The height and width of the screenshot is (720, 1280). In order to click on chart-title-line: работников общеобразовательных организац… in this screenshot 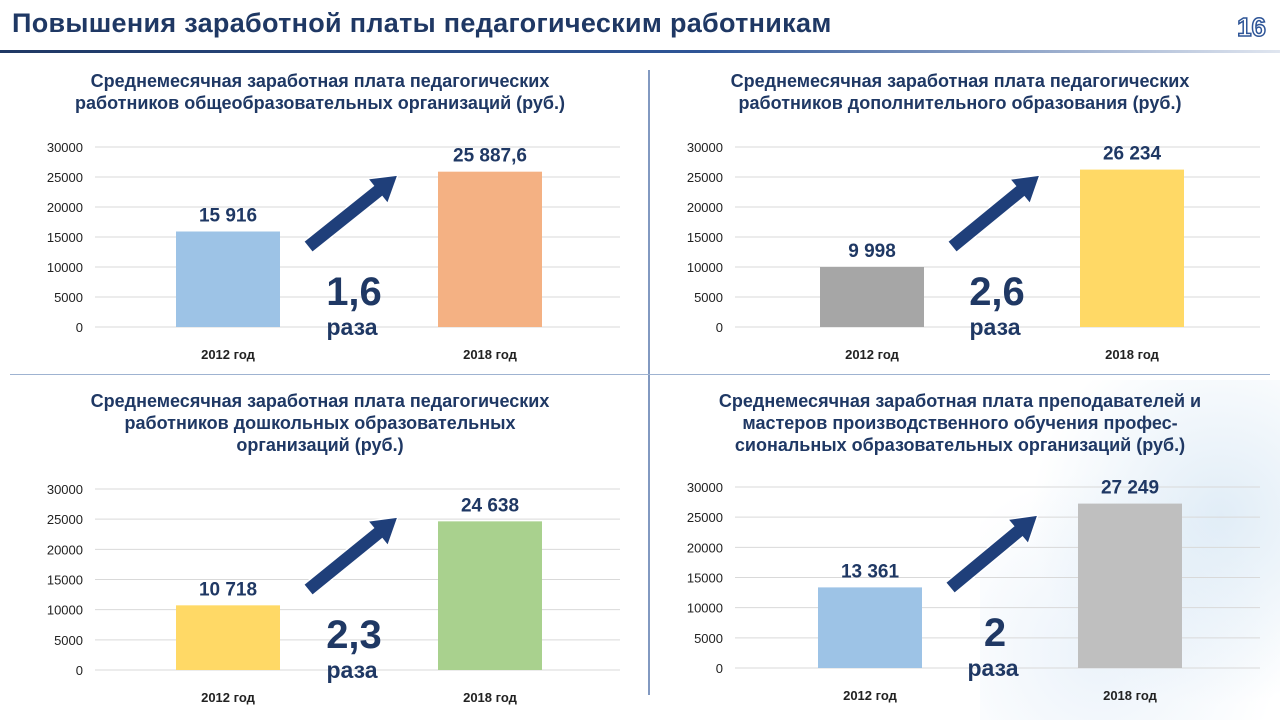, I will do `click(320, 103)`.